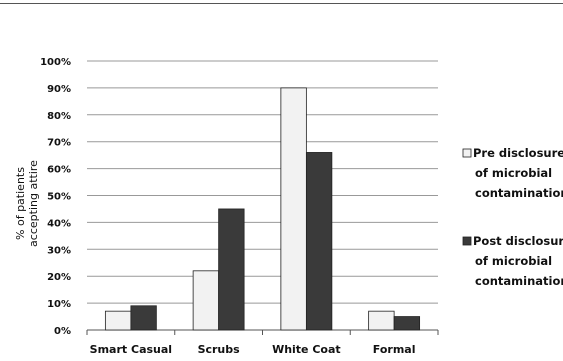  I want to click on legend-label: Post disclosure, so click(518, 241).